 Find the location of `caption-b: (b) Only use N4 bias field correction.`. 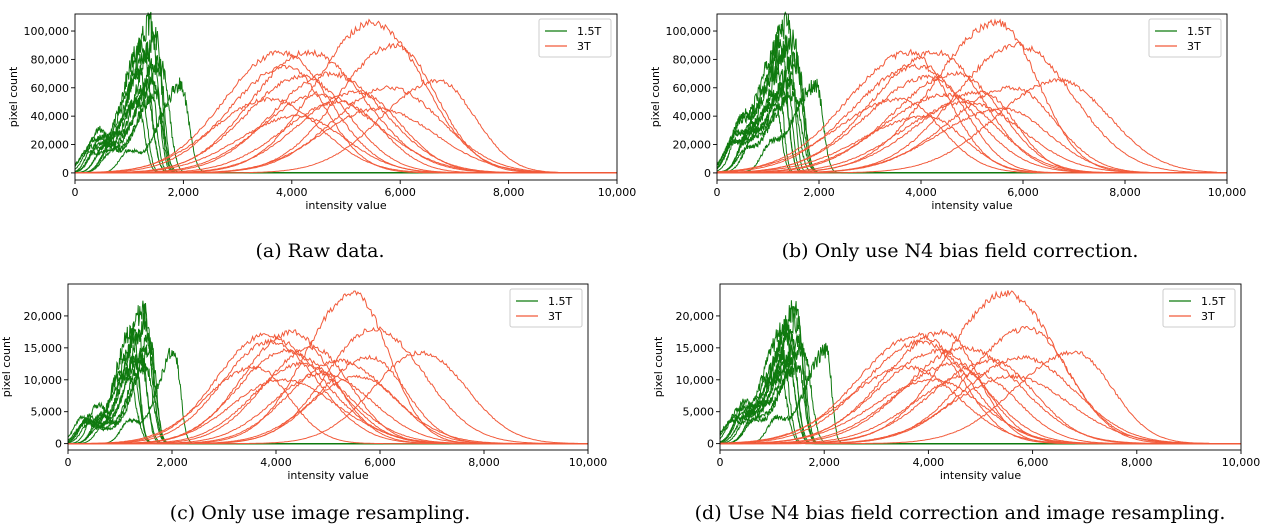

caption-b: (b) Only use N4 bias field correction. is located at coordinates (960, 251).